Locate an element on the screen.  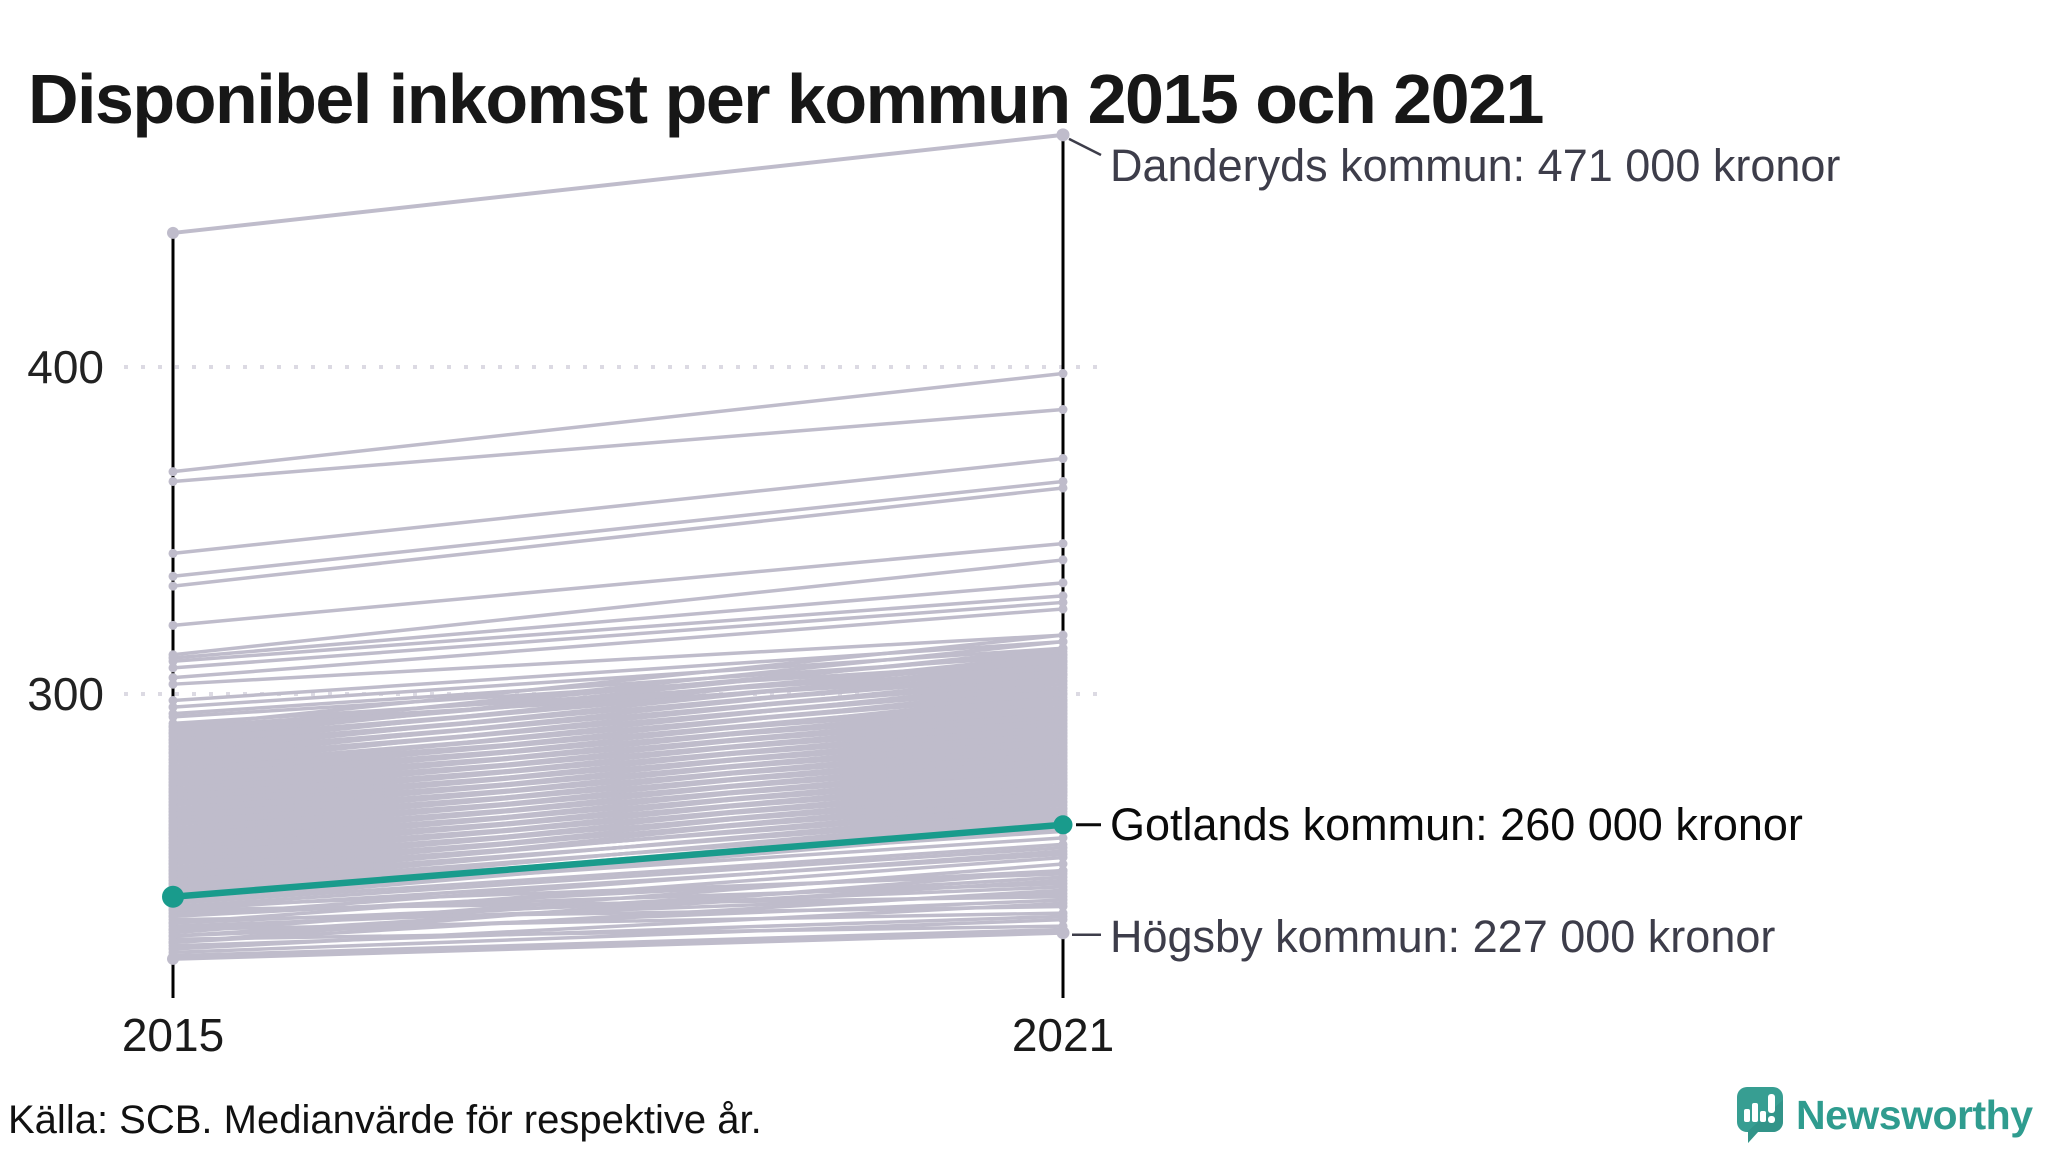
newsworthy-branding: Newsworthy is located at coordinates (1884, 1115).